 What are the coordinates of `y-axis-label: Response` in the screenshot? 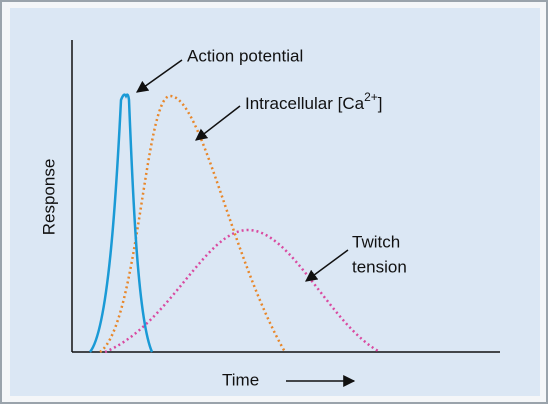 It's located at (48, 197).